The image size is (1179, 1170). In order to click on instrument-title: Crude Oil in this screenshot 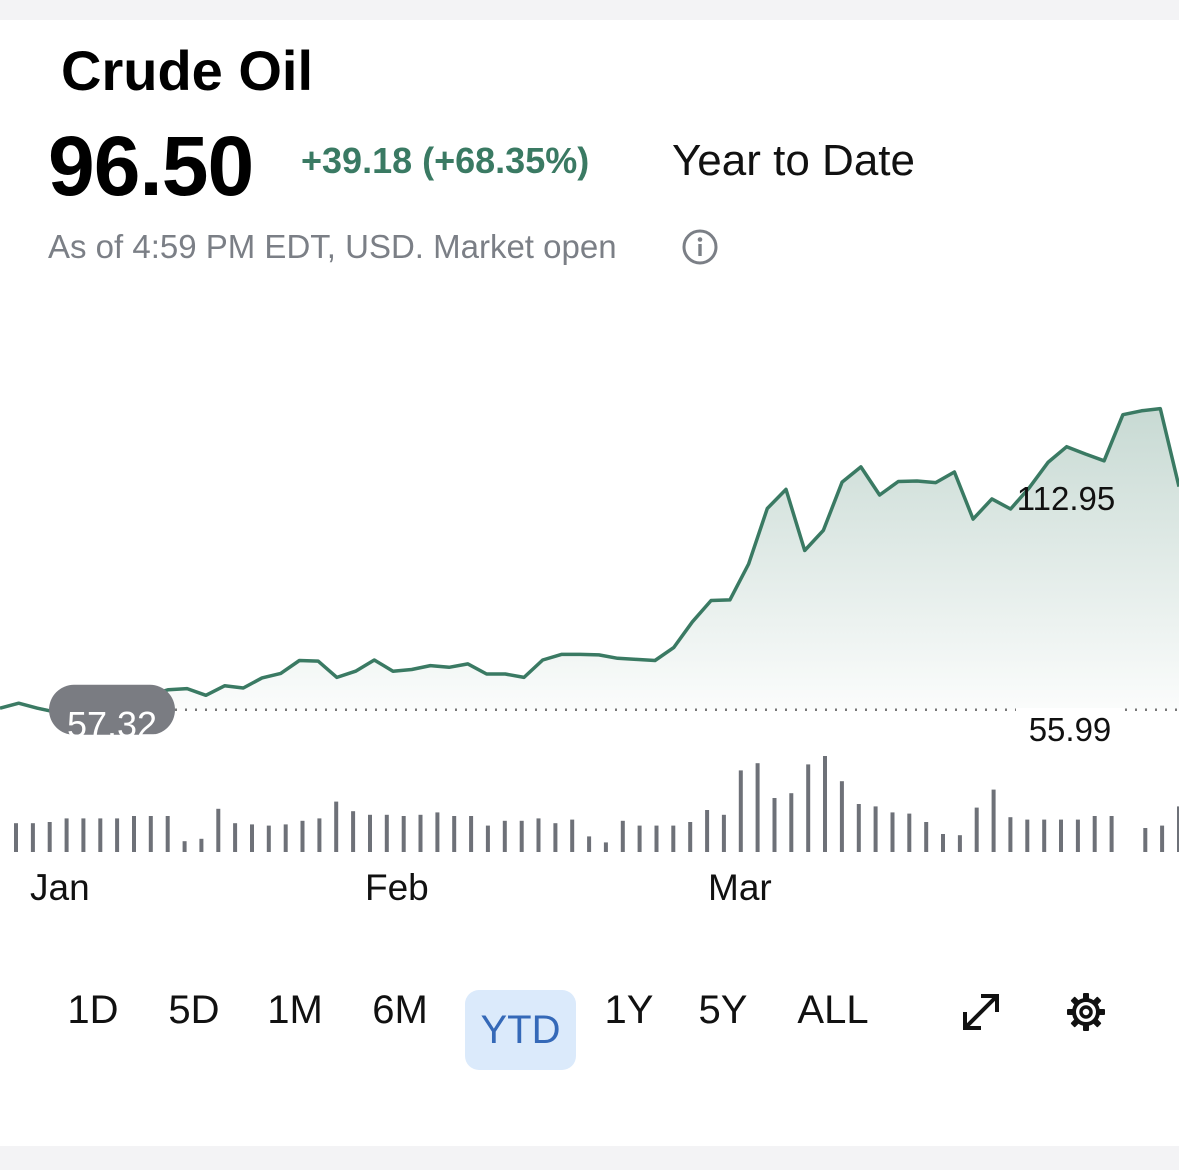, I will do `click(187, 70)`.